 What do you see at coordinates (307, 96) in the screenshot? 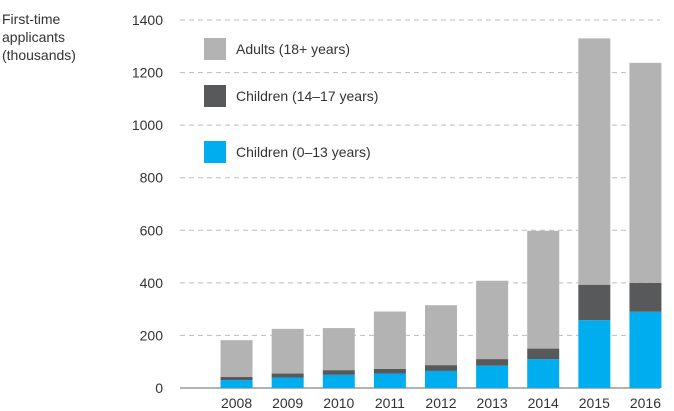
I see `legend-label: Children (14–17 years)` at bounding box center [307, 96].